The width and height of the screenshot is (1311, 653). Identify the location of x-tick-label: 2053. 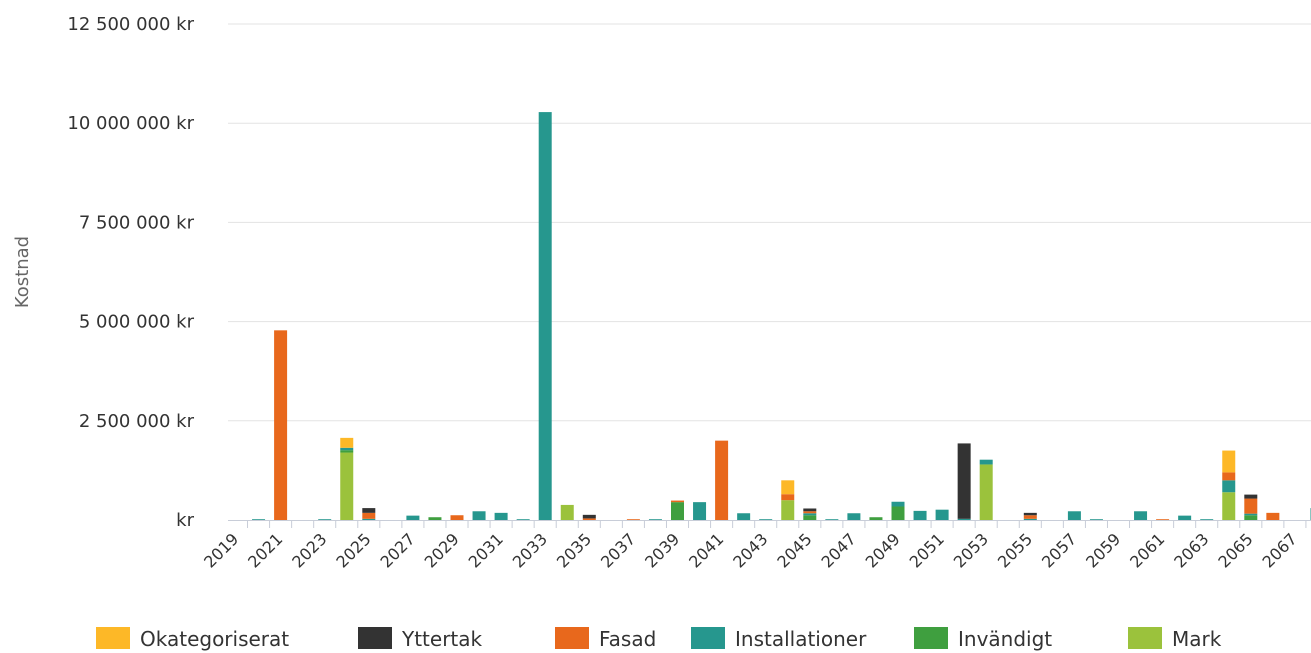
(971, 550).